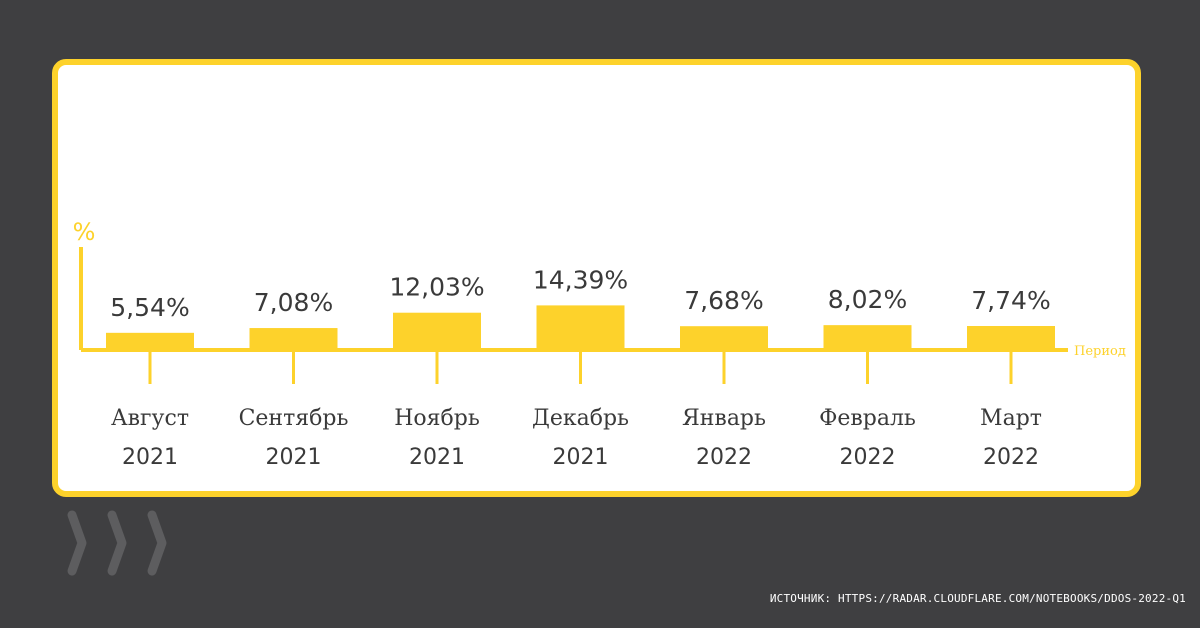 This screenshot has width=1200, height=628. Describe the element at coordinates (149, 307) in the screenshot. I see `data-label: 5,54%` at that location.